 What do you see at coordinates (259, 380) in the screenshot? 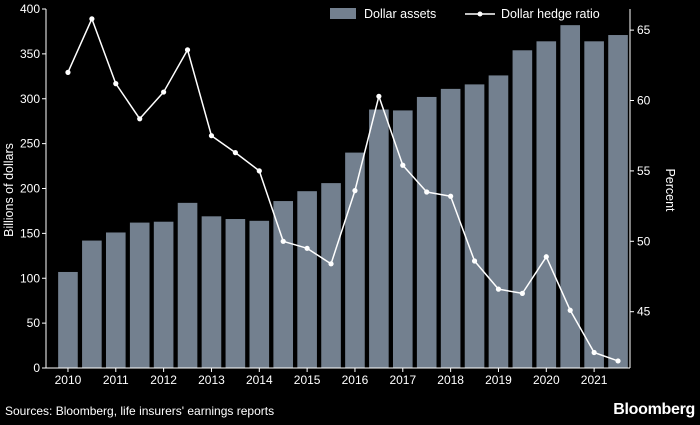
I see `x-tick-label: 2014` at bounding box center [259, 380].